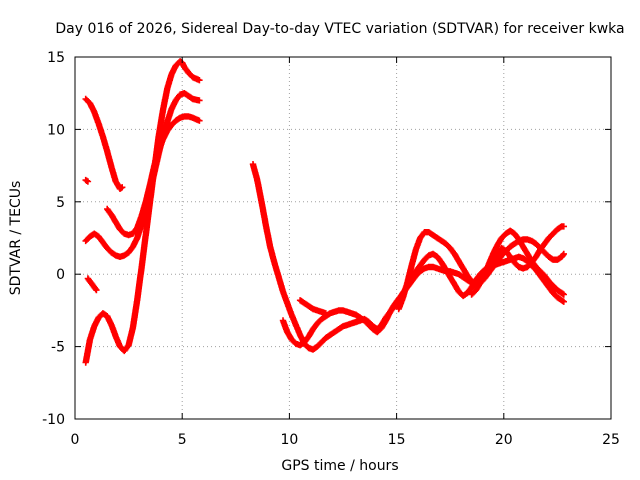  Describe the element at coordinates (339, 466) in the screenshot. I see `x-axis-label: GPS time / hours` at that location.